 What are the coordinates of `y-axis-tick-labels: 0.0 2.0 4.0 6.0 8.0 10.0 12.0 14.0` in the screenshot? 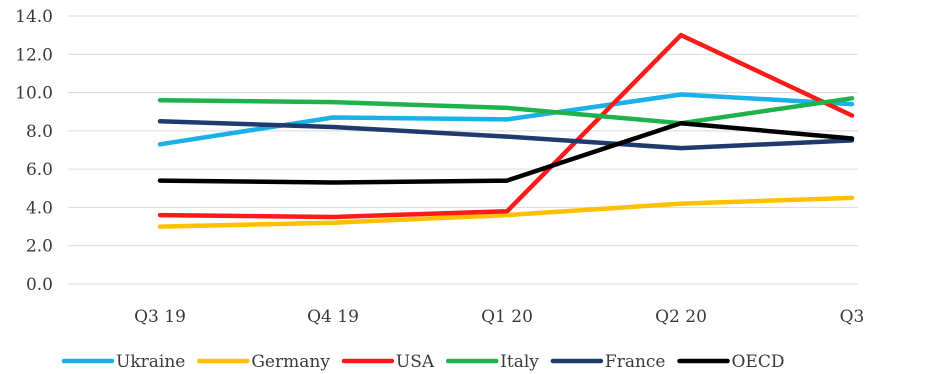 It's located at (34, 151).